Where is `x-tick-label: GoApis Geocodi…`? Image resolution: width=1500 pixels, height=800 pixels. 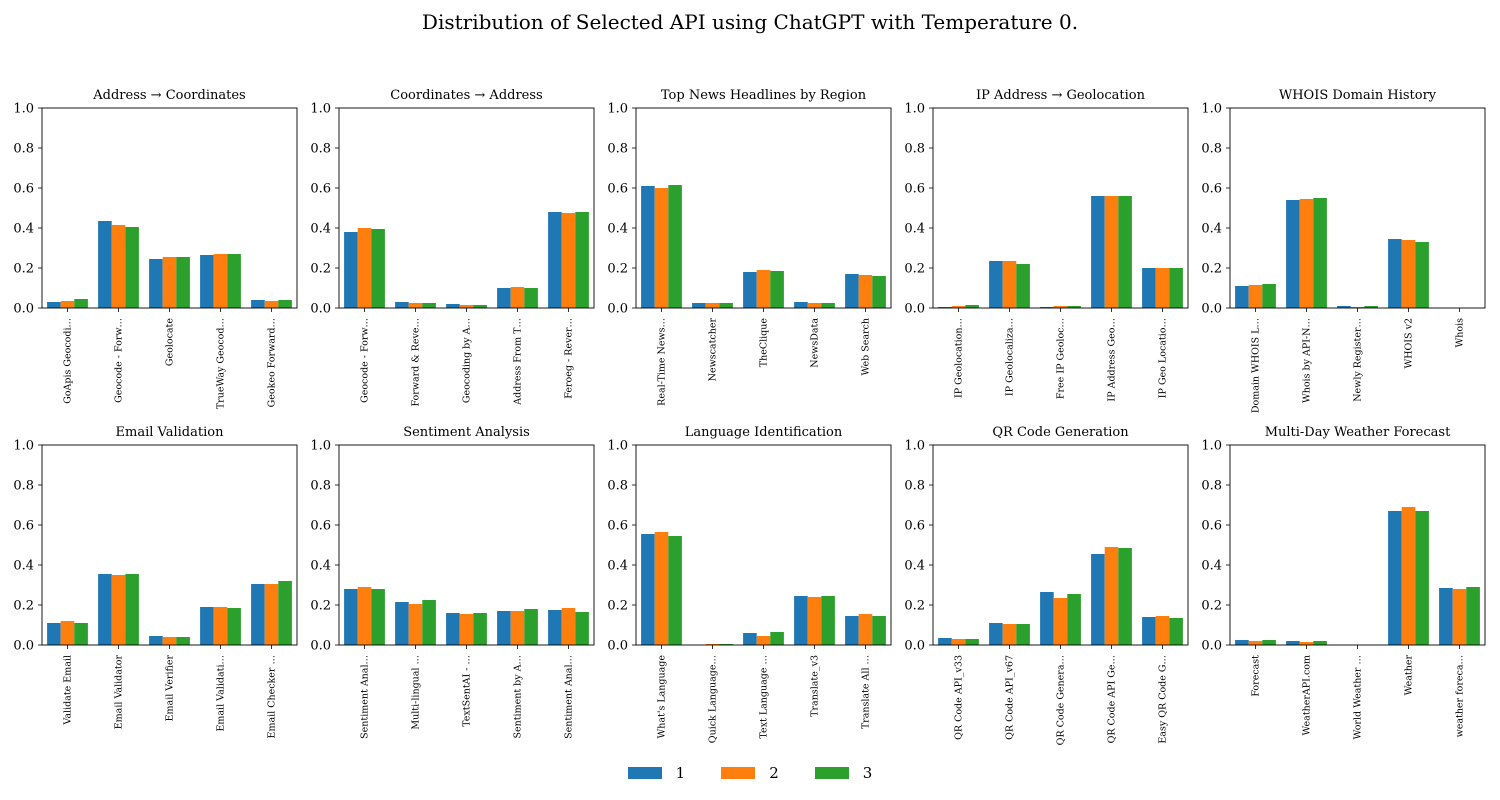
x-tick-label: GoApis Geocodi… is located at coordinates (68, 361).